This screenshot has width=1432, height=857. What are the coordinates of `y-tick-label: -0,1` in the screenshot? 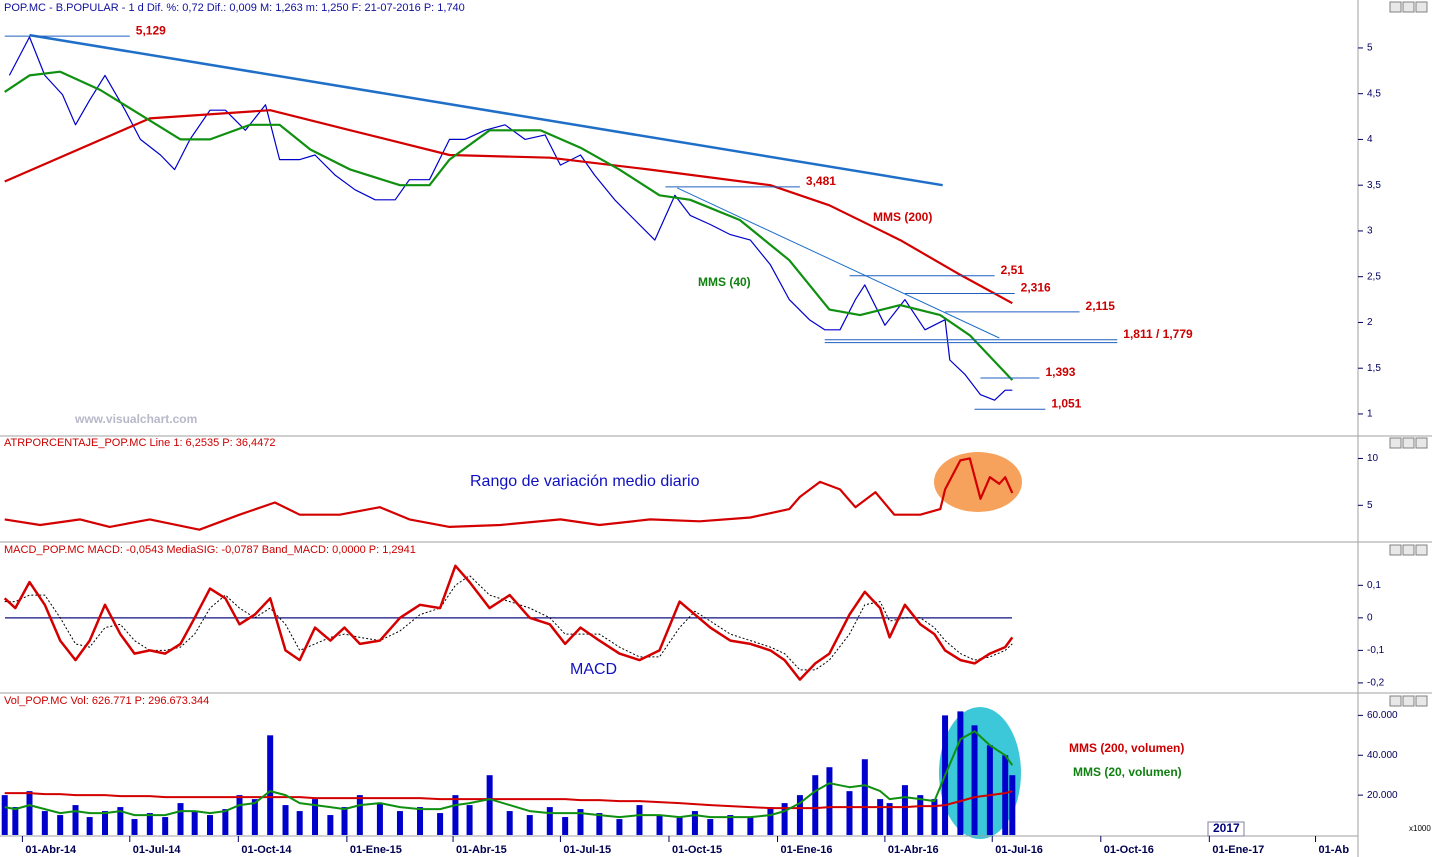 It's located at (1376, 650).